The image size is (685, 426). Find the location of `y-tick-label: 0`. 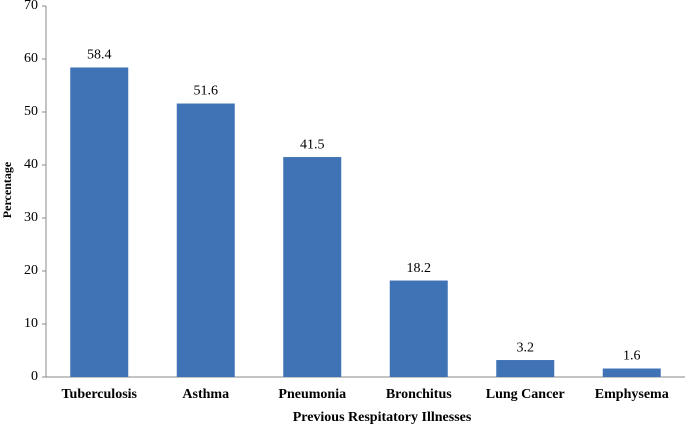

y-tick-label: 0 is located at coordinates (34, 376).